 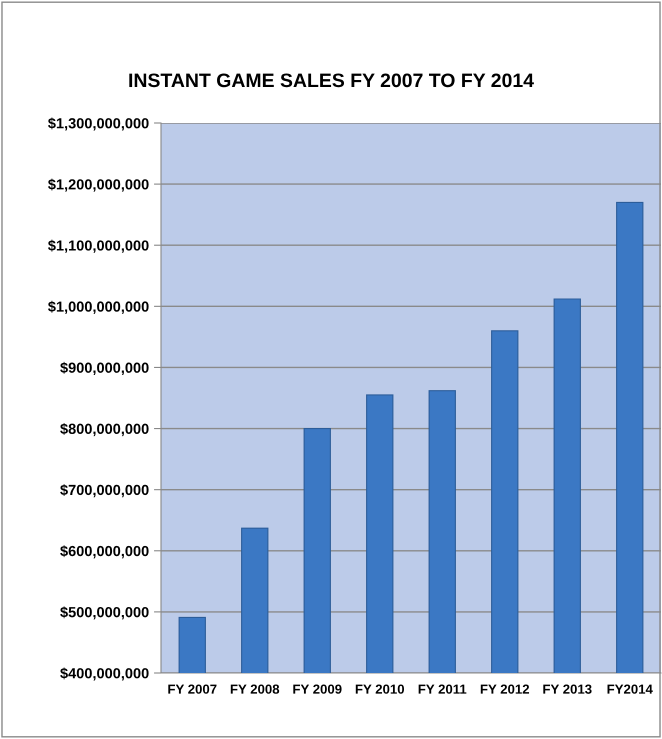 What do you see at coordinates (98, 124) in the screenshot?
I see `y-tick-label: $1,300,000,000` at bounding box center [98, 124].